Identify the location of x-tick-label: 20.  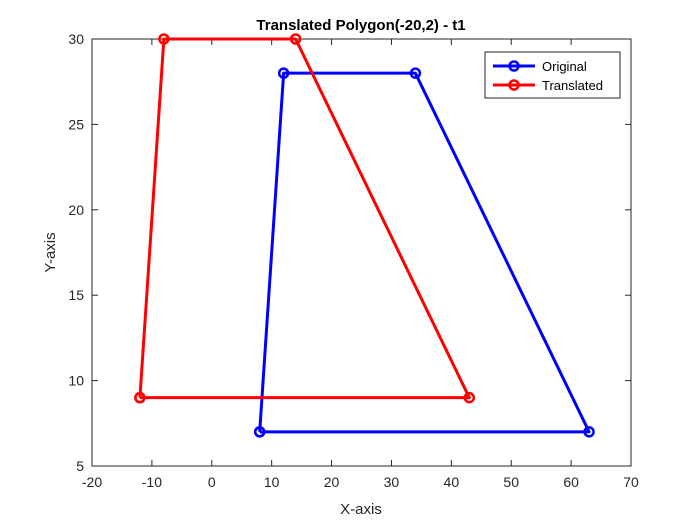
(332, 482).